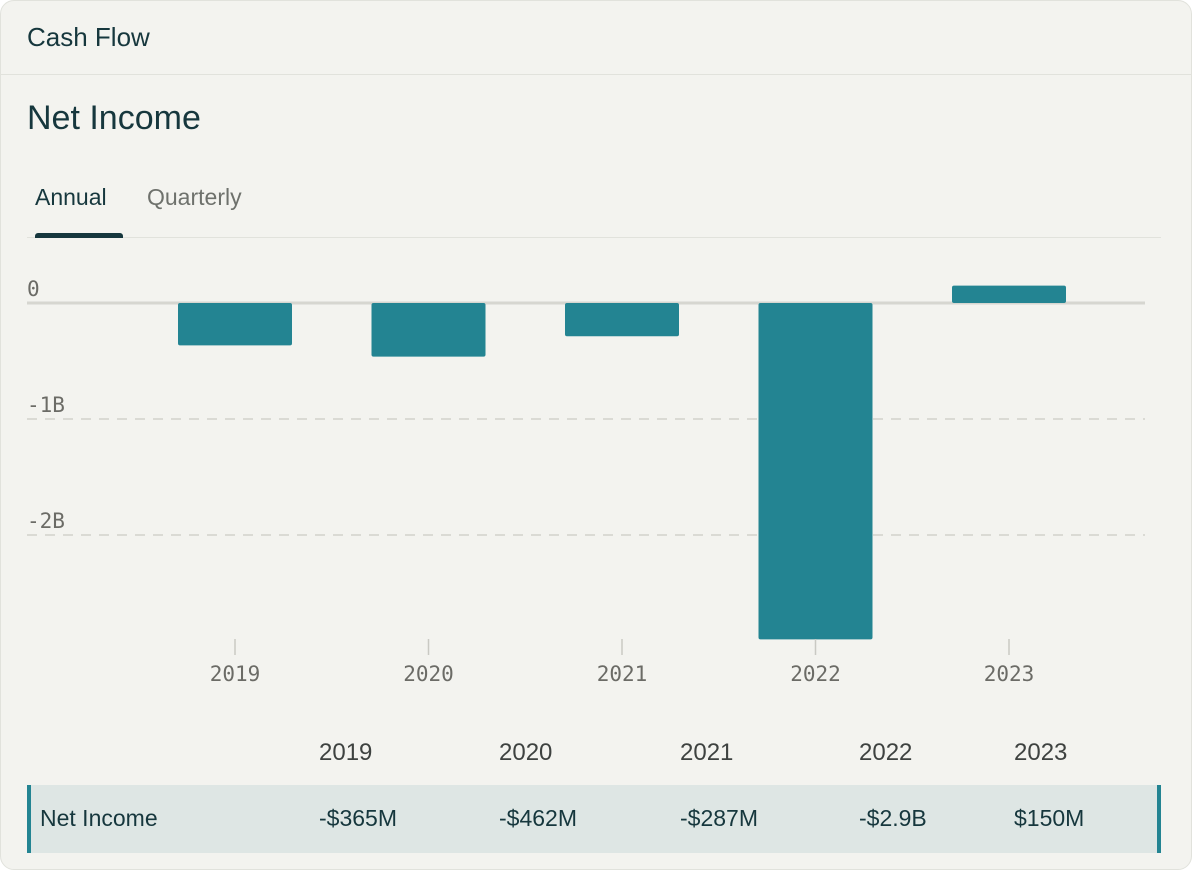 The image size is (1202, 870). Describe the element at coordinates (622, 674) in the screenshot. I see `x-tick-label: 2021` at that location.